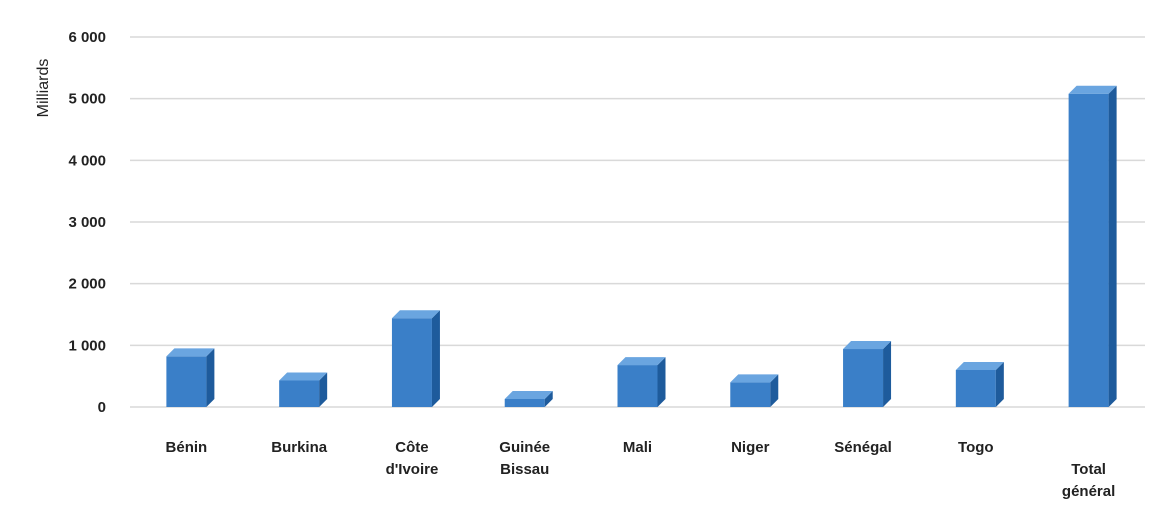 This screenshot has height=511, width=1156. Describe the element at coordinates (87, 345) in the screenshot. I see `y-tick-label: 1 000` at that location.